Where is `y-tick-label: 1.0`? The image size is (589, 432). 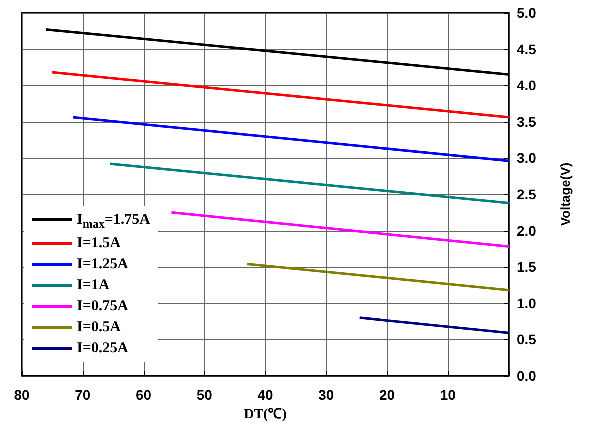 y-tick-label: 1.0 is located at coordinates (527, 303).